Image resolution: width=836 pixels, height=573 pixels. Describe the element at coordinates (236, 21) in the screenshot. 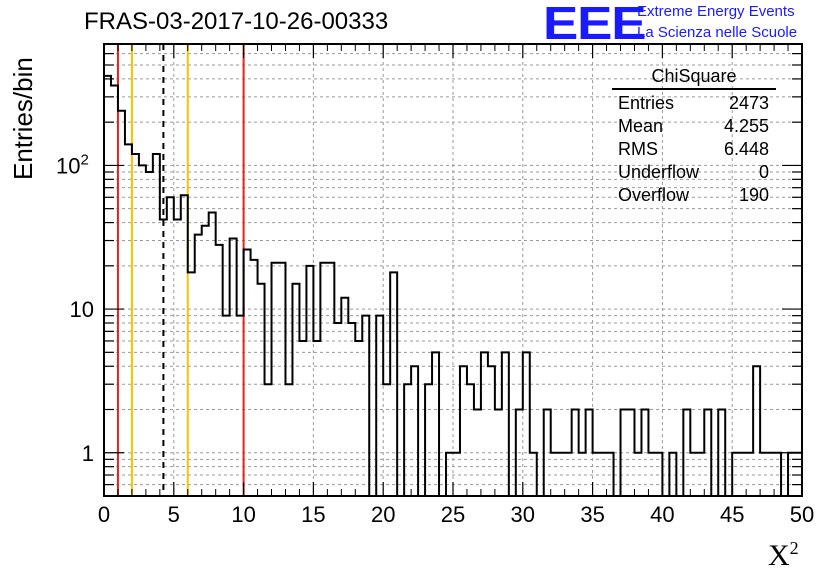

I see `chart-title: FRAS-03-2017-10-26-00333` at that location.